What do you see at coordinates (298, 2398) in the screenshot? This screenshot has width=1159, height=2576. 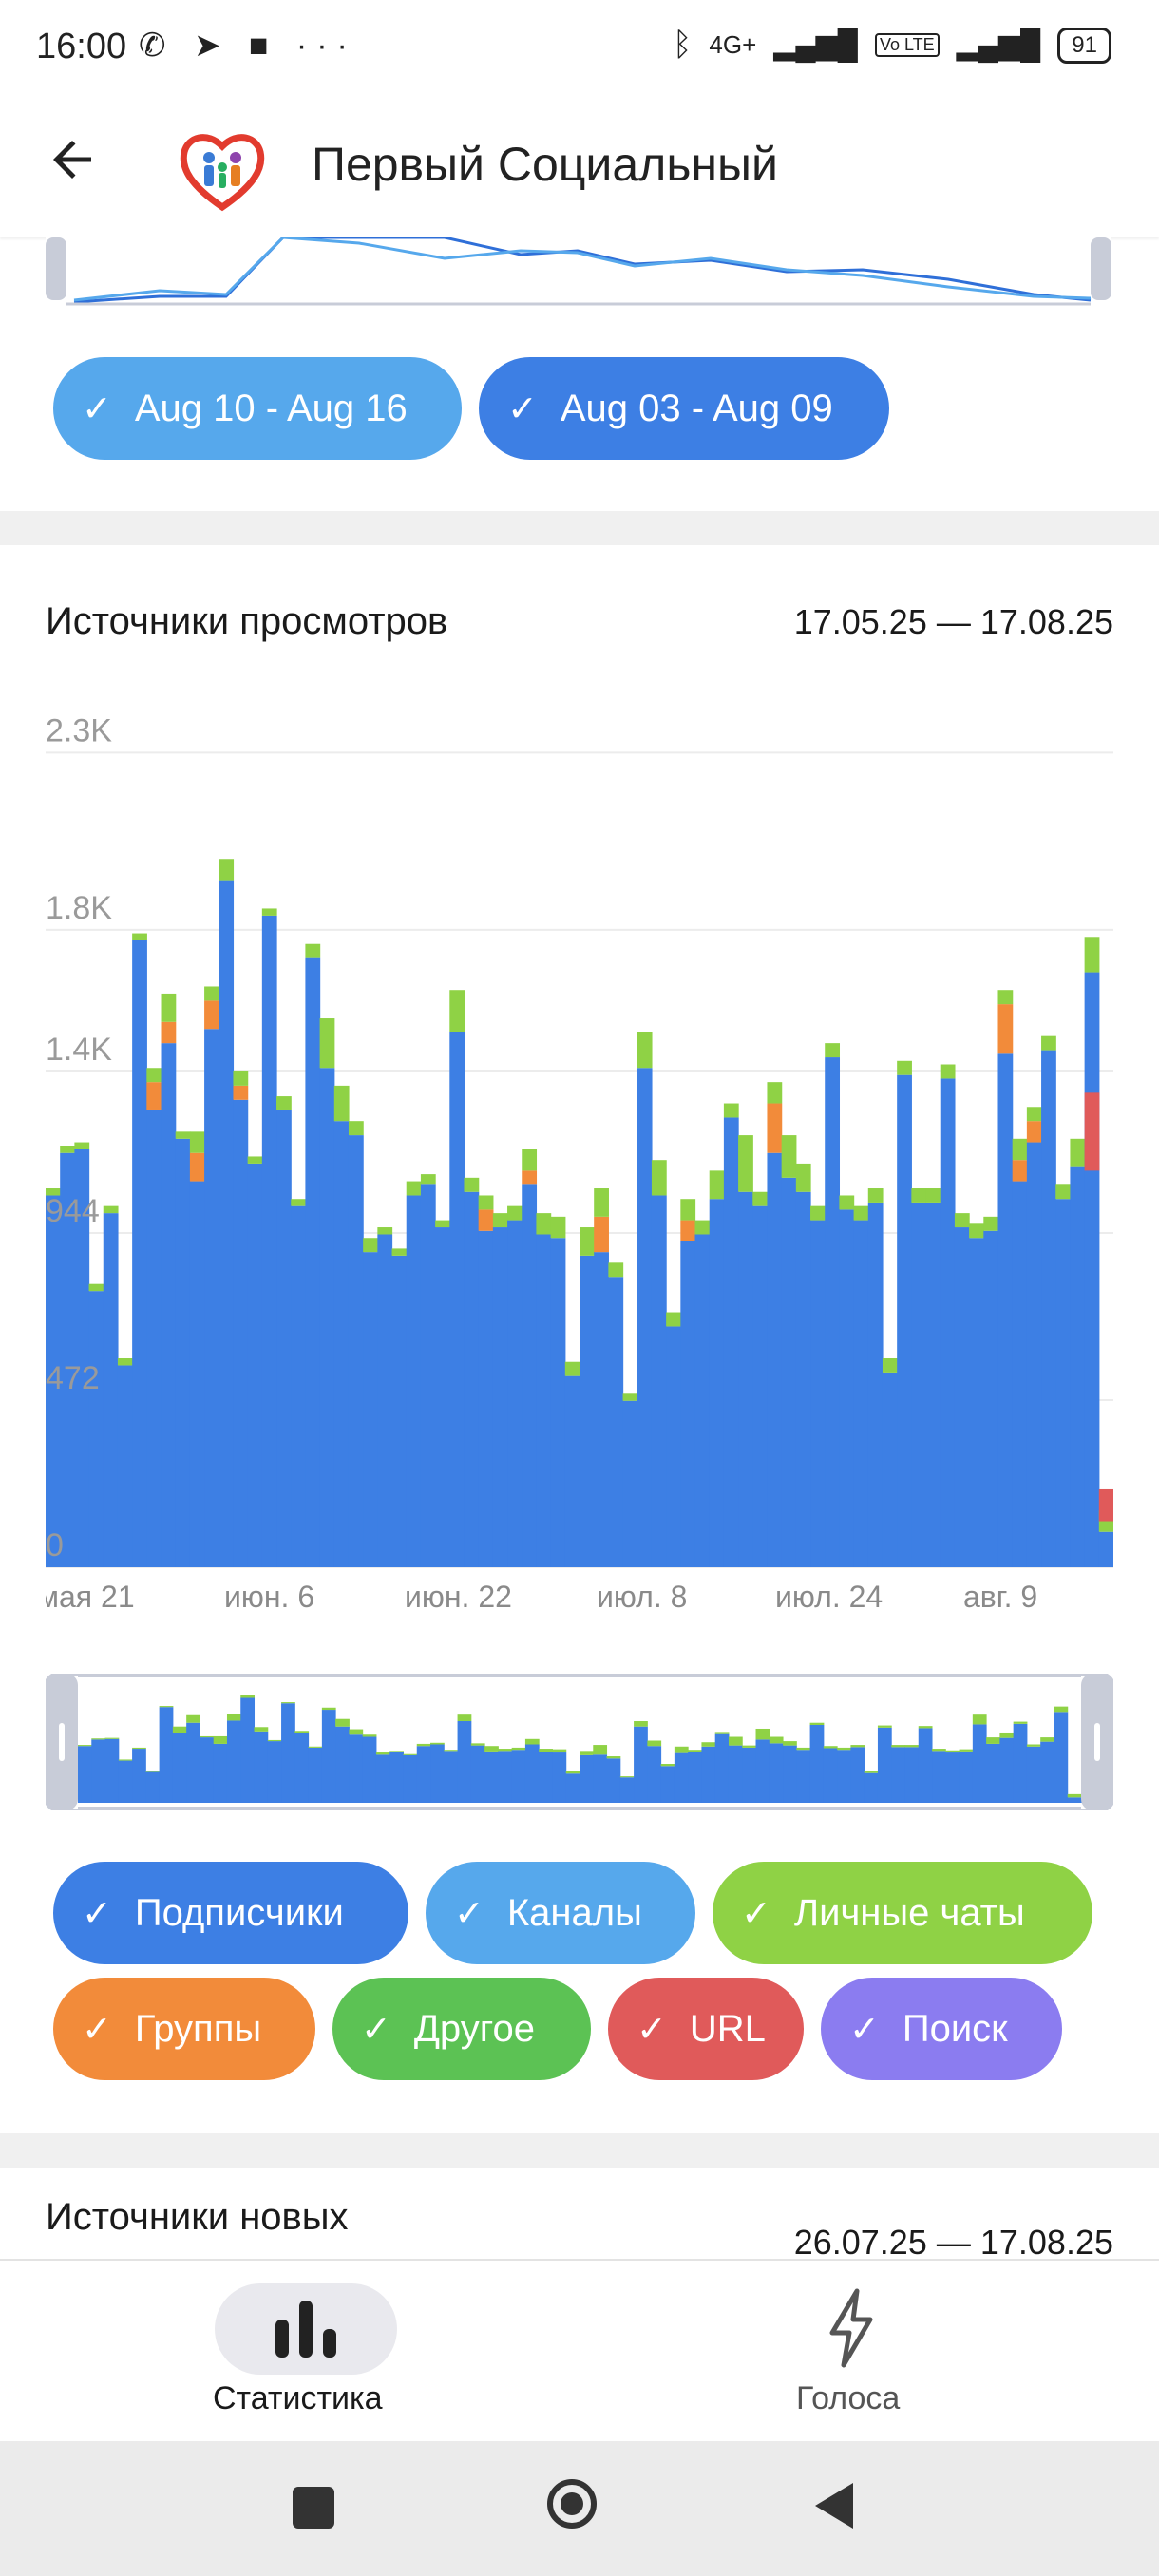 I see `nav-label-statistics: Статистика` at bounding box center [298, 2398].